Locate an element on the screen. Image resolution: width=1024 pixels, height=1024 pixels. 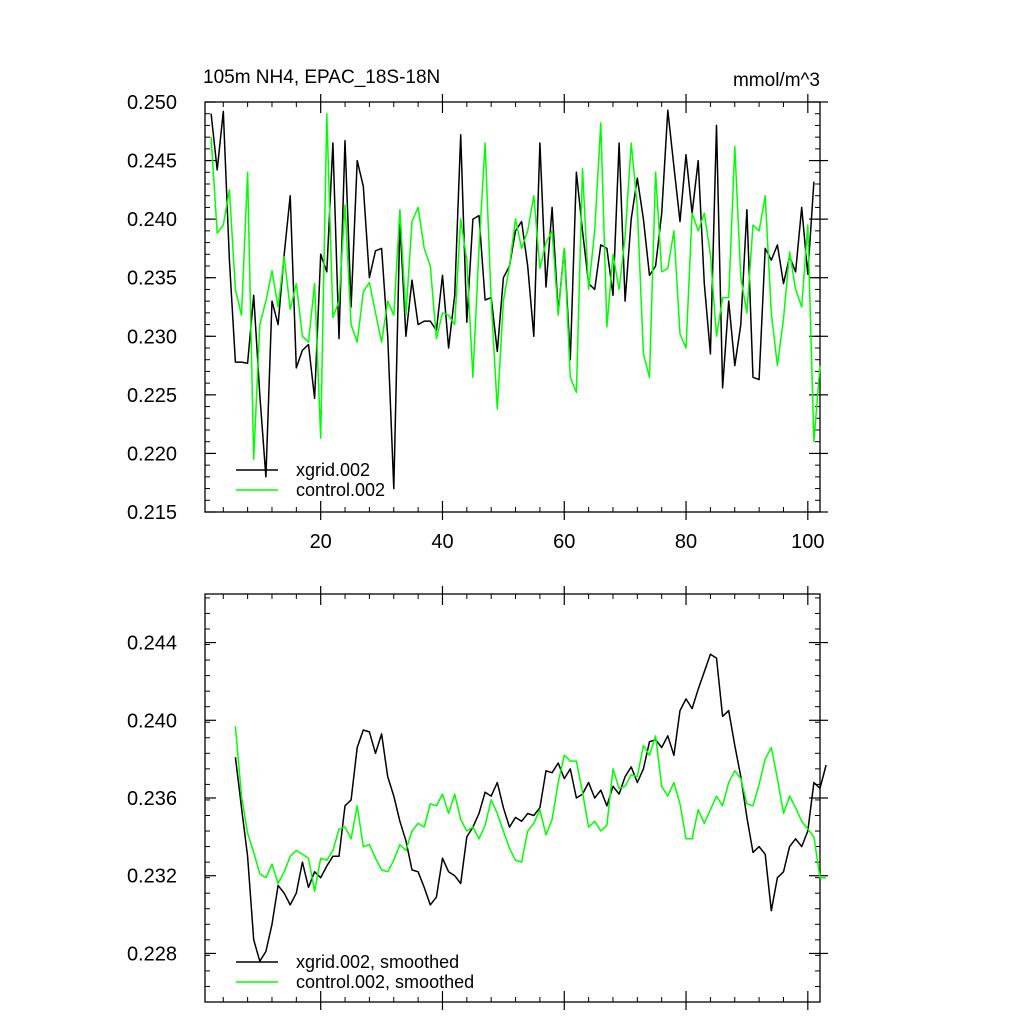
y-tick-label: 0.220 is located at coordinates (152, 454).